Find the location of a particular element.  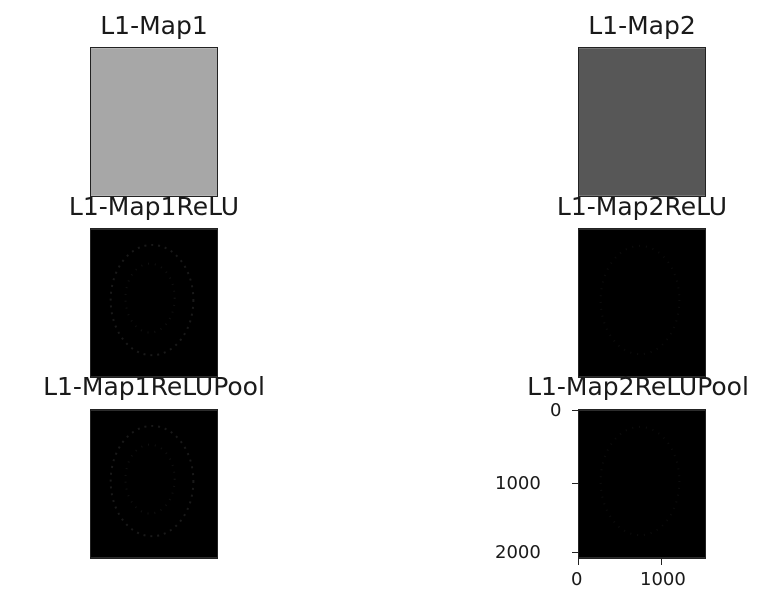

panel-title-map1: L1-Map1 is located at coordinates (154, 25).